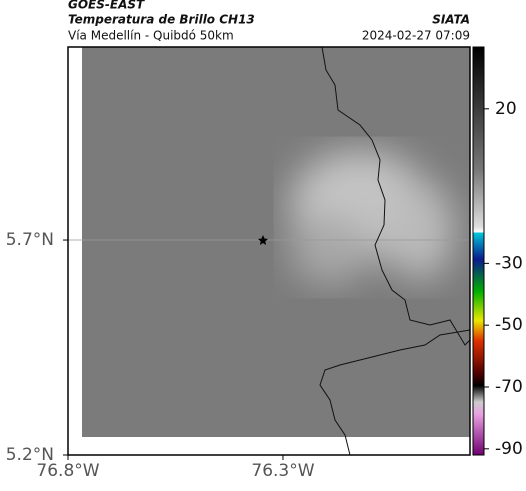  What do you see at coordinates (509, 449) in the screenshot?
I see `colorbar-tick-label: -90` at bounding box center [509, 449].